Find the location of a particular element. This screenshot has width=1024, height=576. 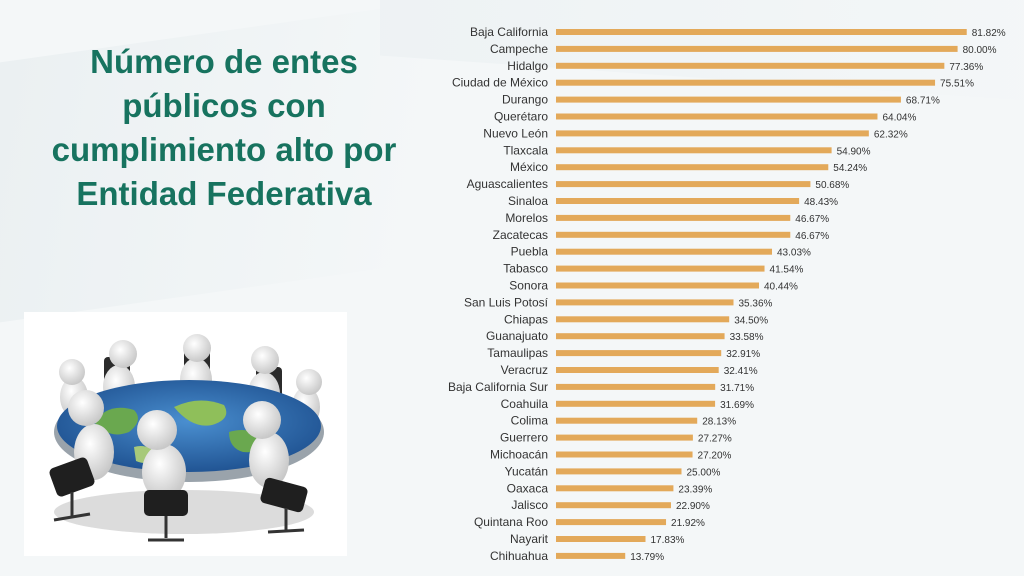

value-label: 34.50% is located at coordinates (751, 320).